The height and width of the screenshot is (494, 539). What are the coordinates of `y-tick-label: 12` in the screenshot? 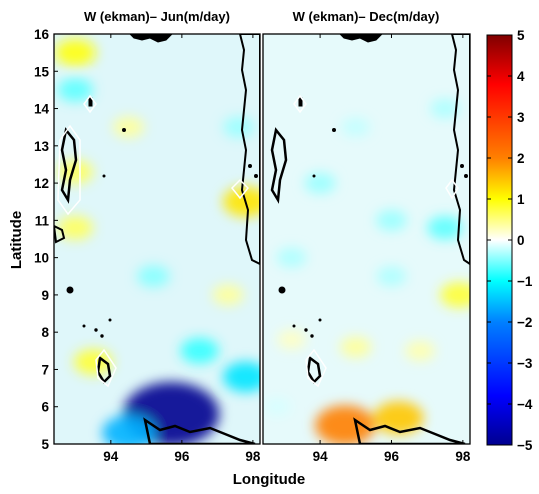 It's located at (41, 183).